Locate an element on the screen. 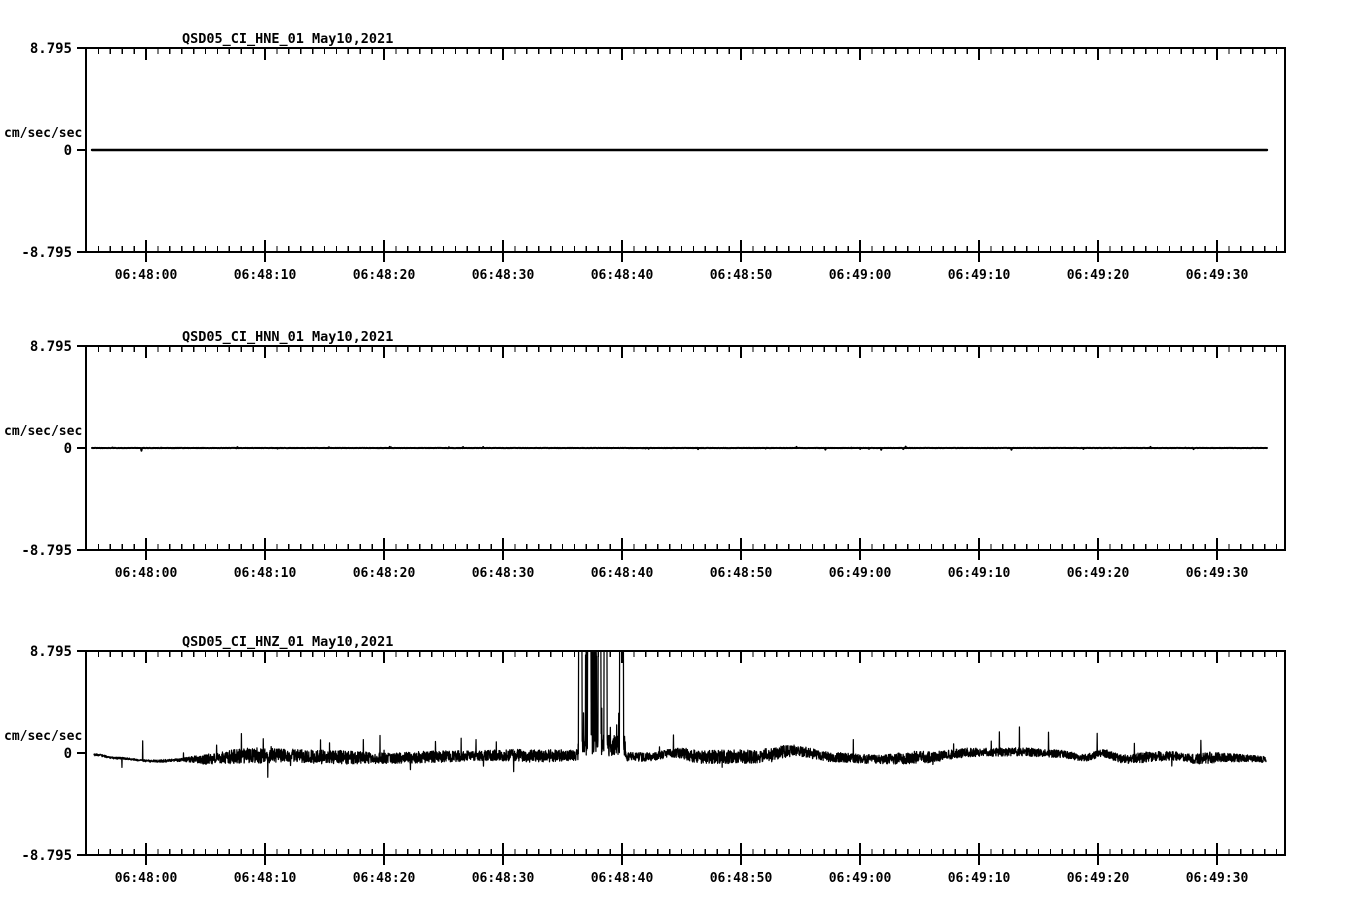 The width and height of the screenshot is (1358, 924). panel-title-qsd05_ci_hnz_01: QSD05_CI_HNZ_01 May10,2021 is located at coordinates (287, 642).